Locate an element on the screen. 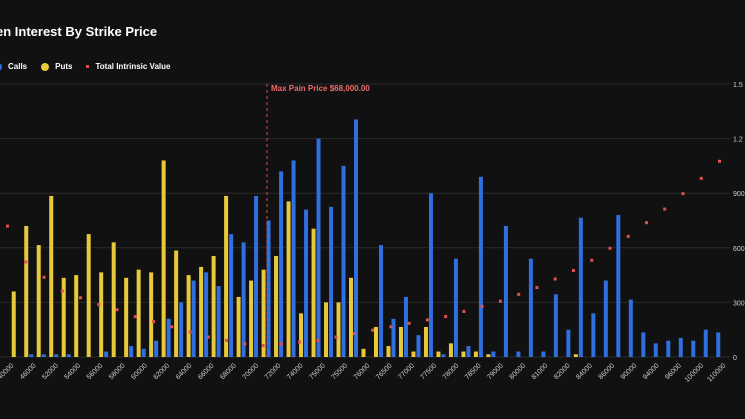  x-tick-label: 66000 is located at coordinates (206, 371).